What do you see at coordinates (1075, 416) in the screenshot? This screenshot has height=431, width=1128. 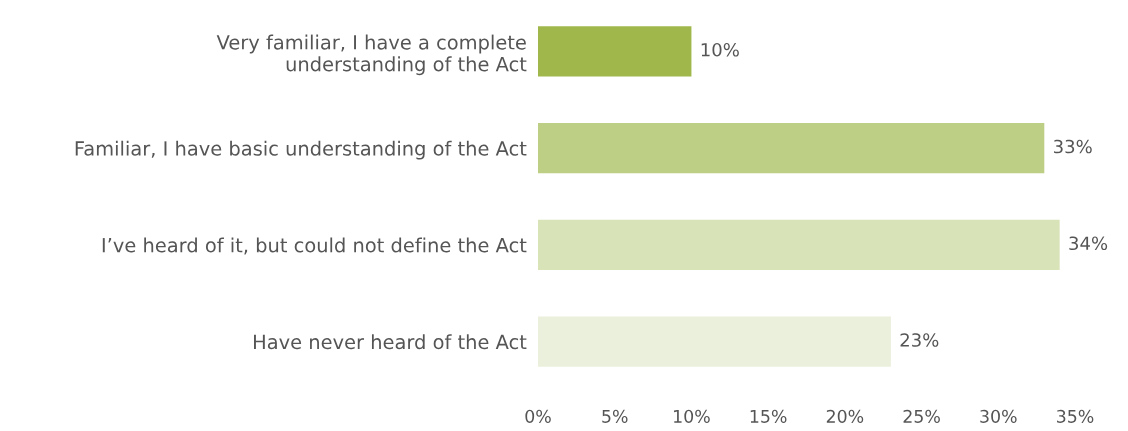 I see `x-tick-label: 35%` at bounding box center [1075, 416].